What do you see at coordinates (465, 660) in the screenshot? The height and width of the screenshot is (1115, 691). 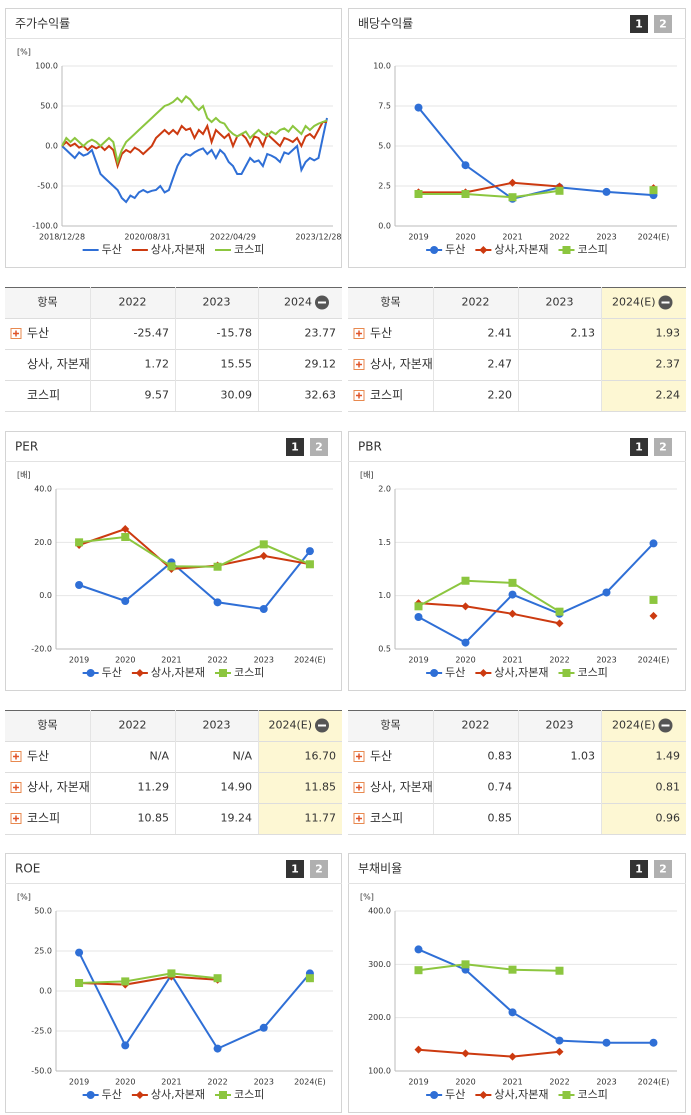 I see `x-tick-label: 2020` at bounding box center [465, 660].